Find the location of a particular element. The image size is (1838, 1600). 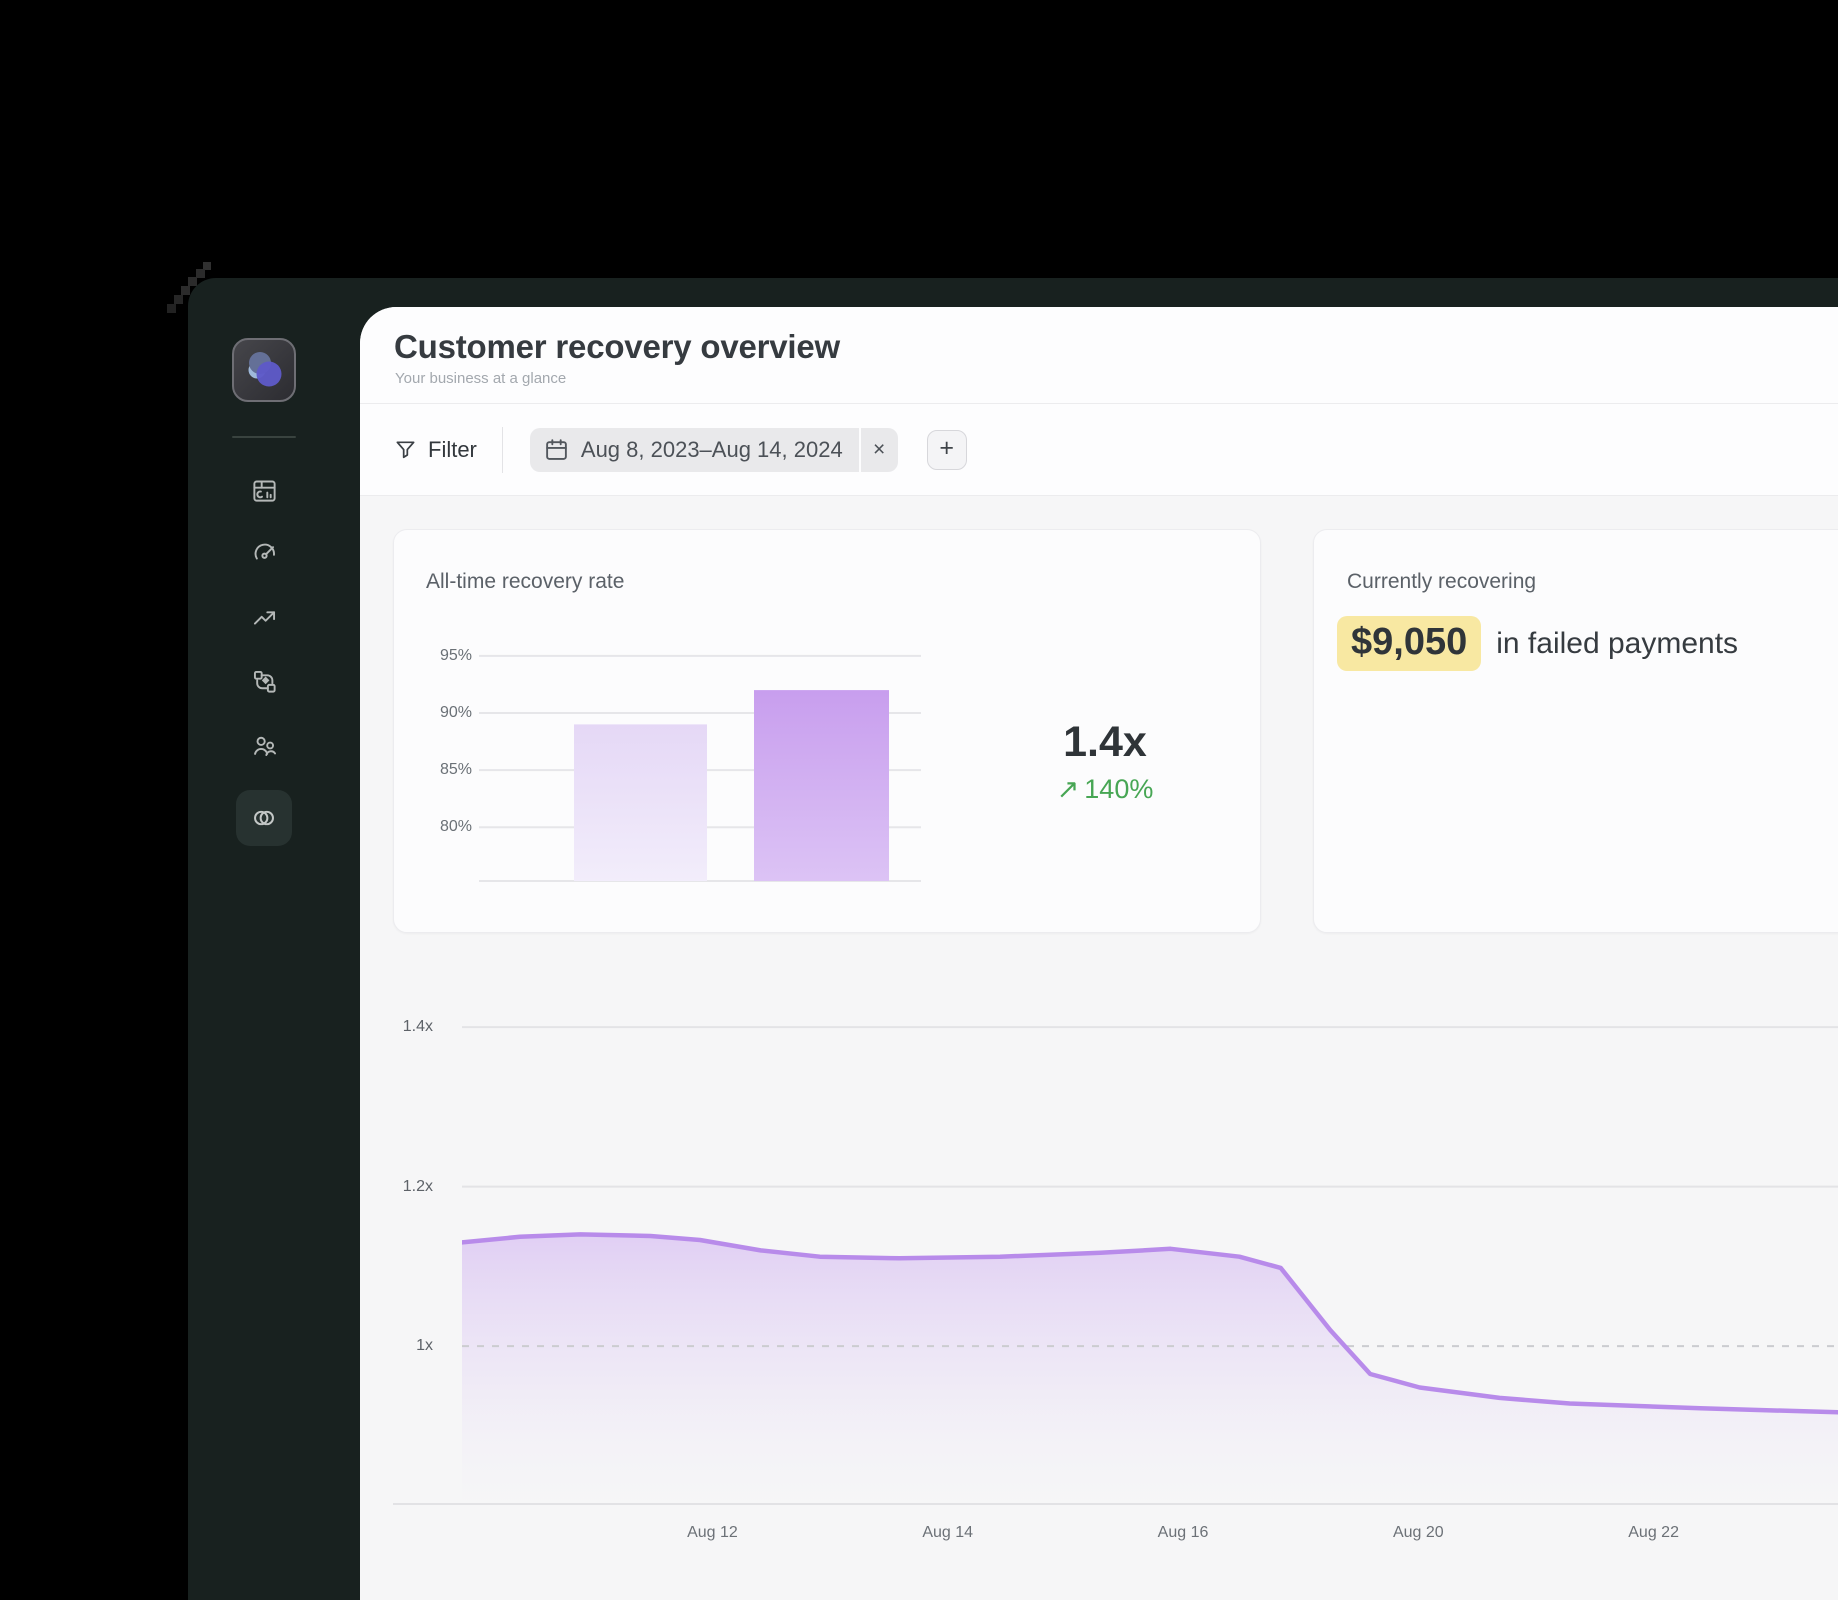

trend-chart-y-axis: 1.4x 1.2x 1x is located at coordinates (404, 1240).